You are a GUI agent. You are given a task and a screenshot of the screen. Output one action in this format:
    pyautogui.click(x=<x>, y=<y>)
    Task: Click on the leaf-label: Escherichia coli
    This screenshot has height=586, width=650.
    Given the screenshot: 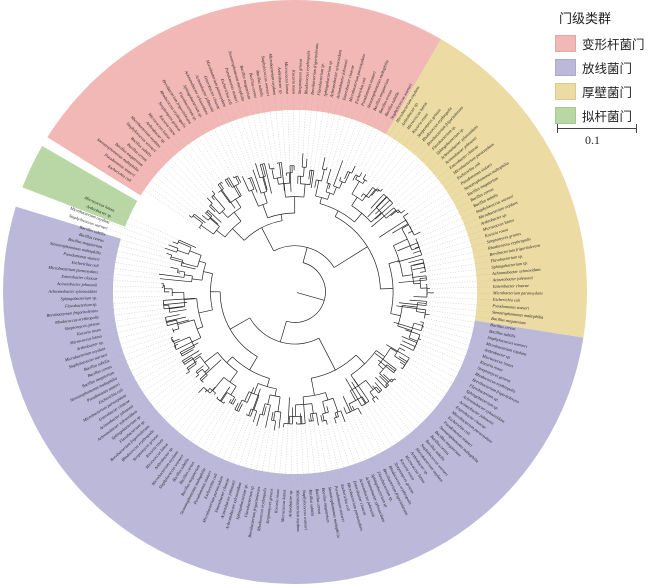 What is the action you would take?
    pyautogui.click(x=346, y=498)
    